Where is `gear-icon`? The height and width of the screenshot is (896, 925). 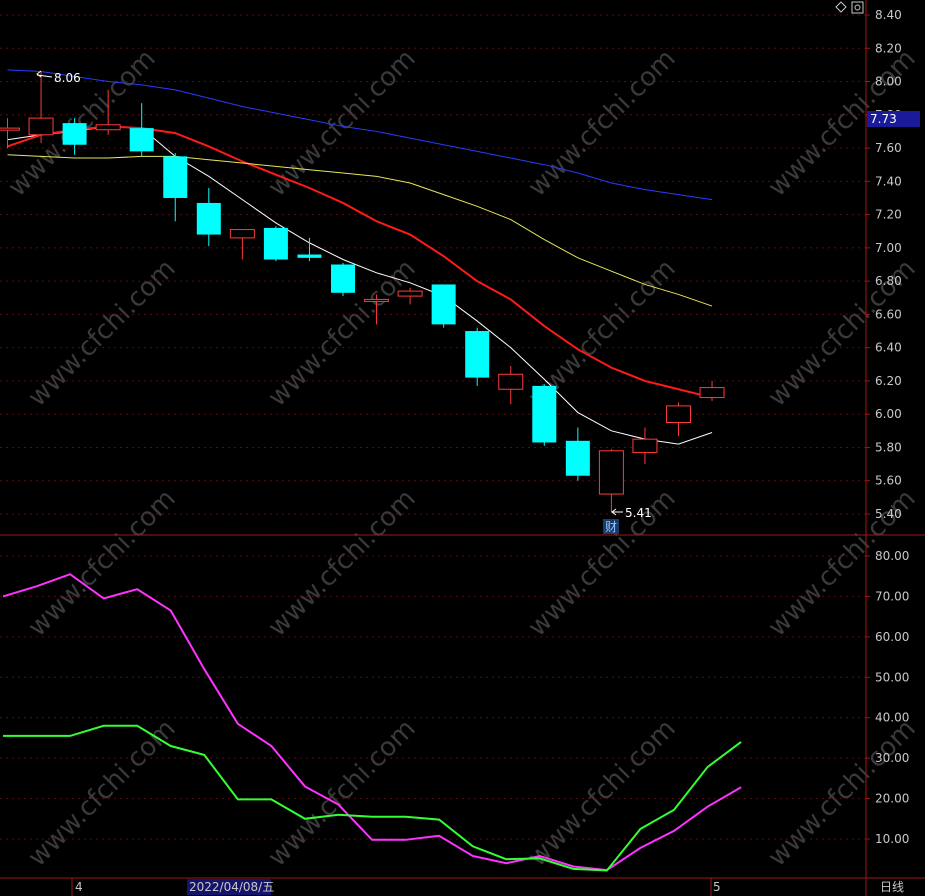
gear-icon is located at coordinates (857, 7).